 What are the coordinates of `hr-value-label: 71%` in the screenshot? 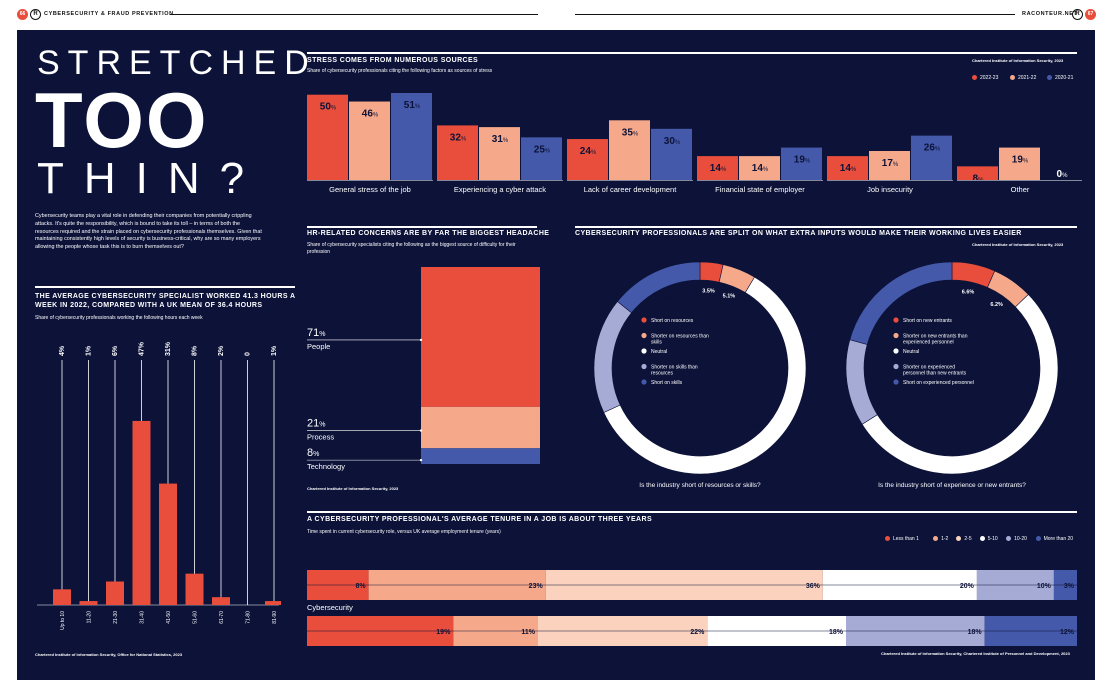 It's located at (316, 333).